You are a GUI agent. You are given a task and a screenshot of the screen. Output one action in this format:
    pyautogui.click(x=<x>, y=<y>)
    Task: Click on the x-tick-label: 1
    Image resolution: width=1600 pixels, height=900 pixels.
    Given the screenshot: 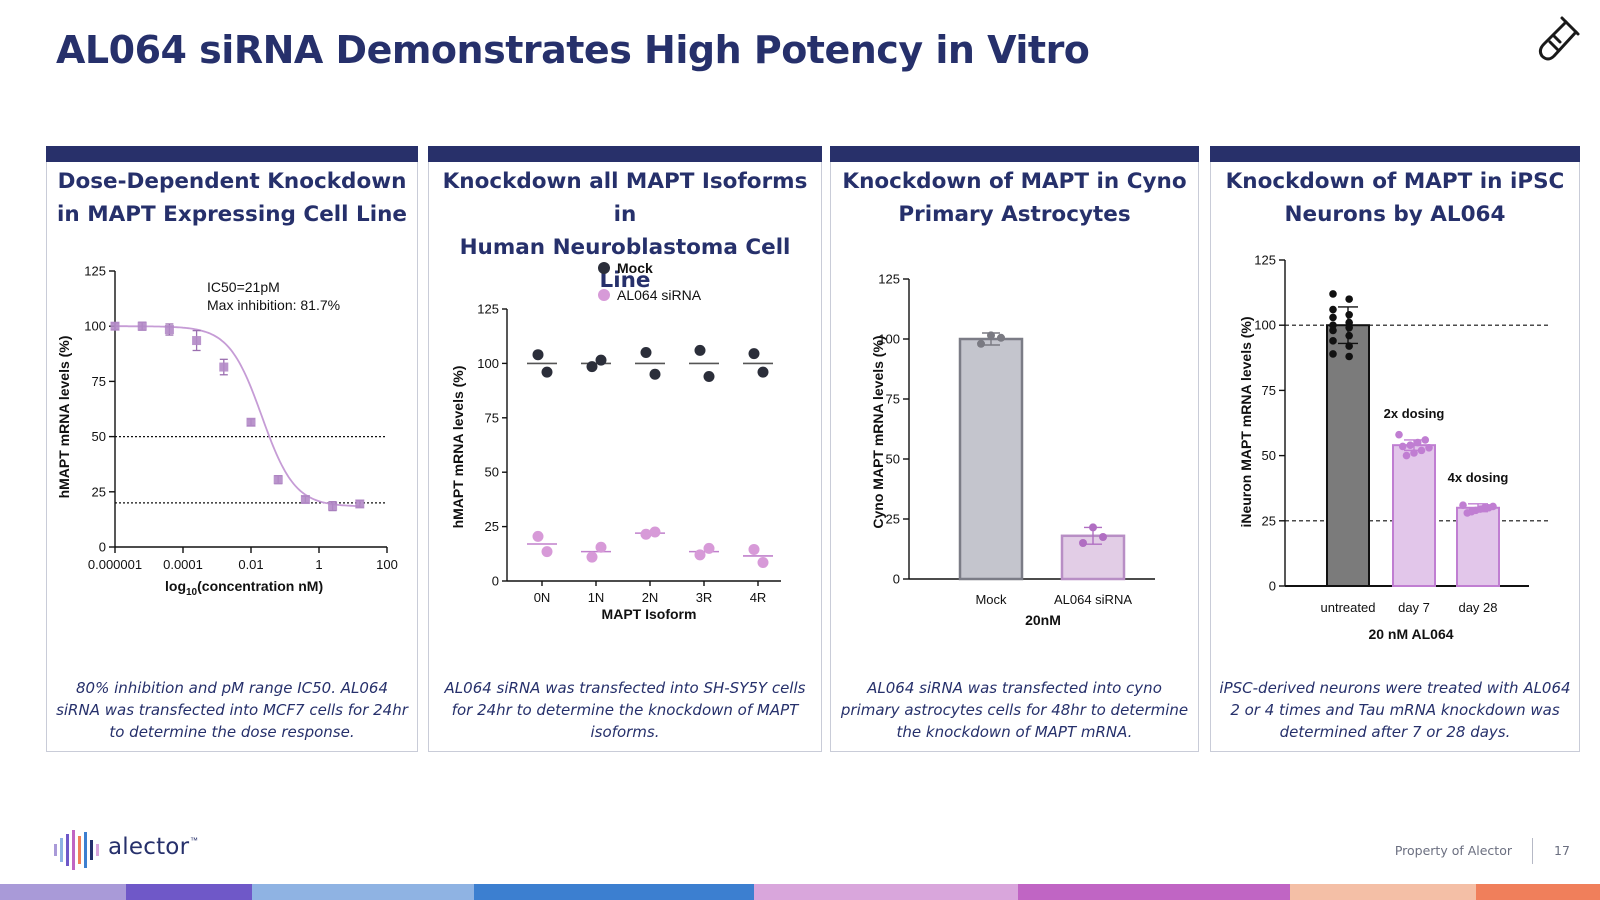 What is the action you would take?
    pyautogui.click(x=318, y=564)
    